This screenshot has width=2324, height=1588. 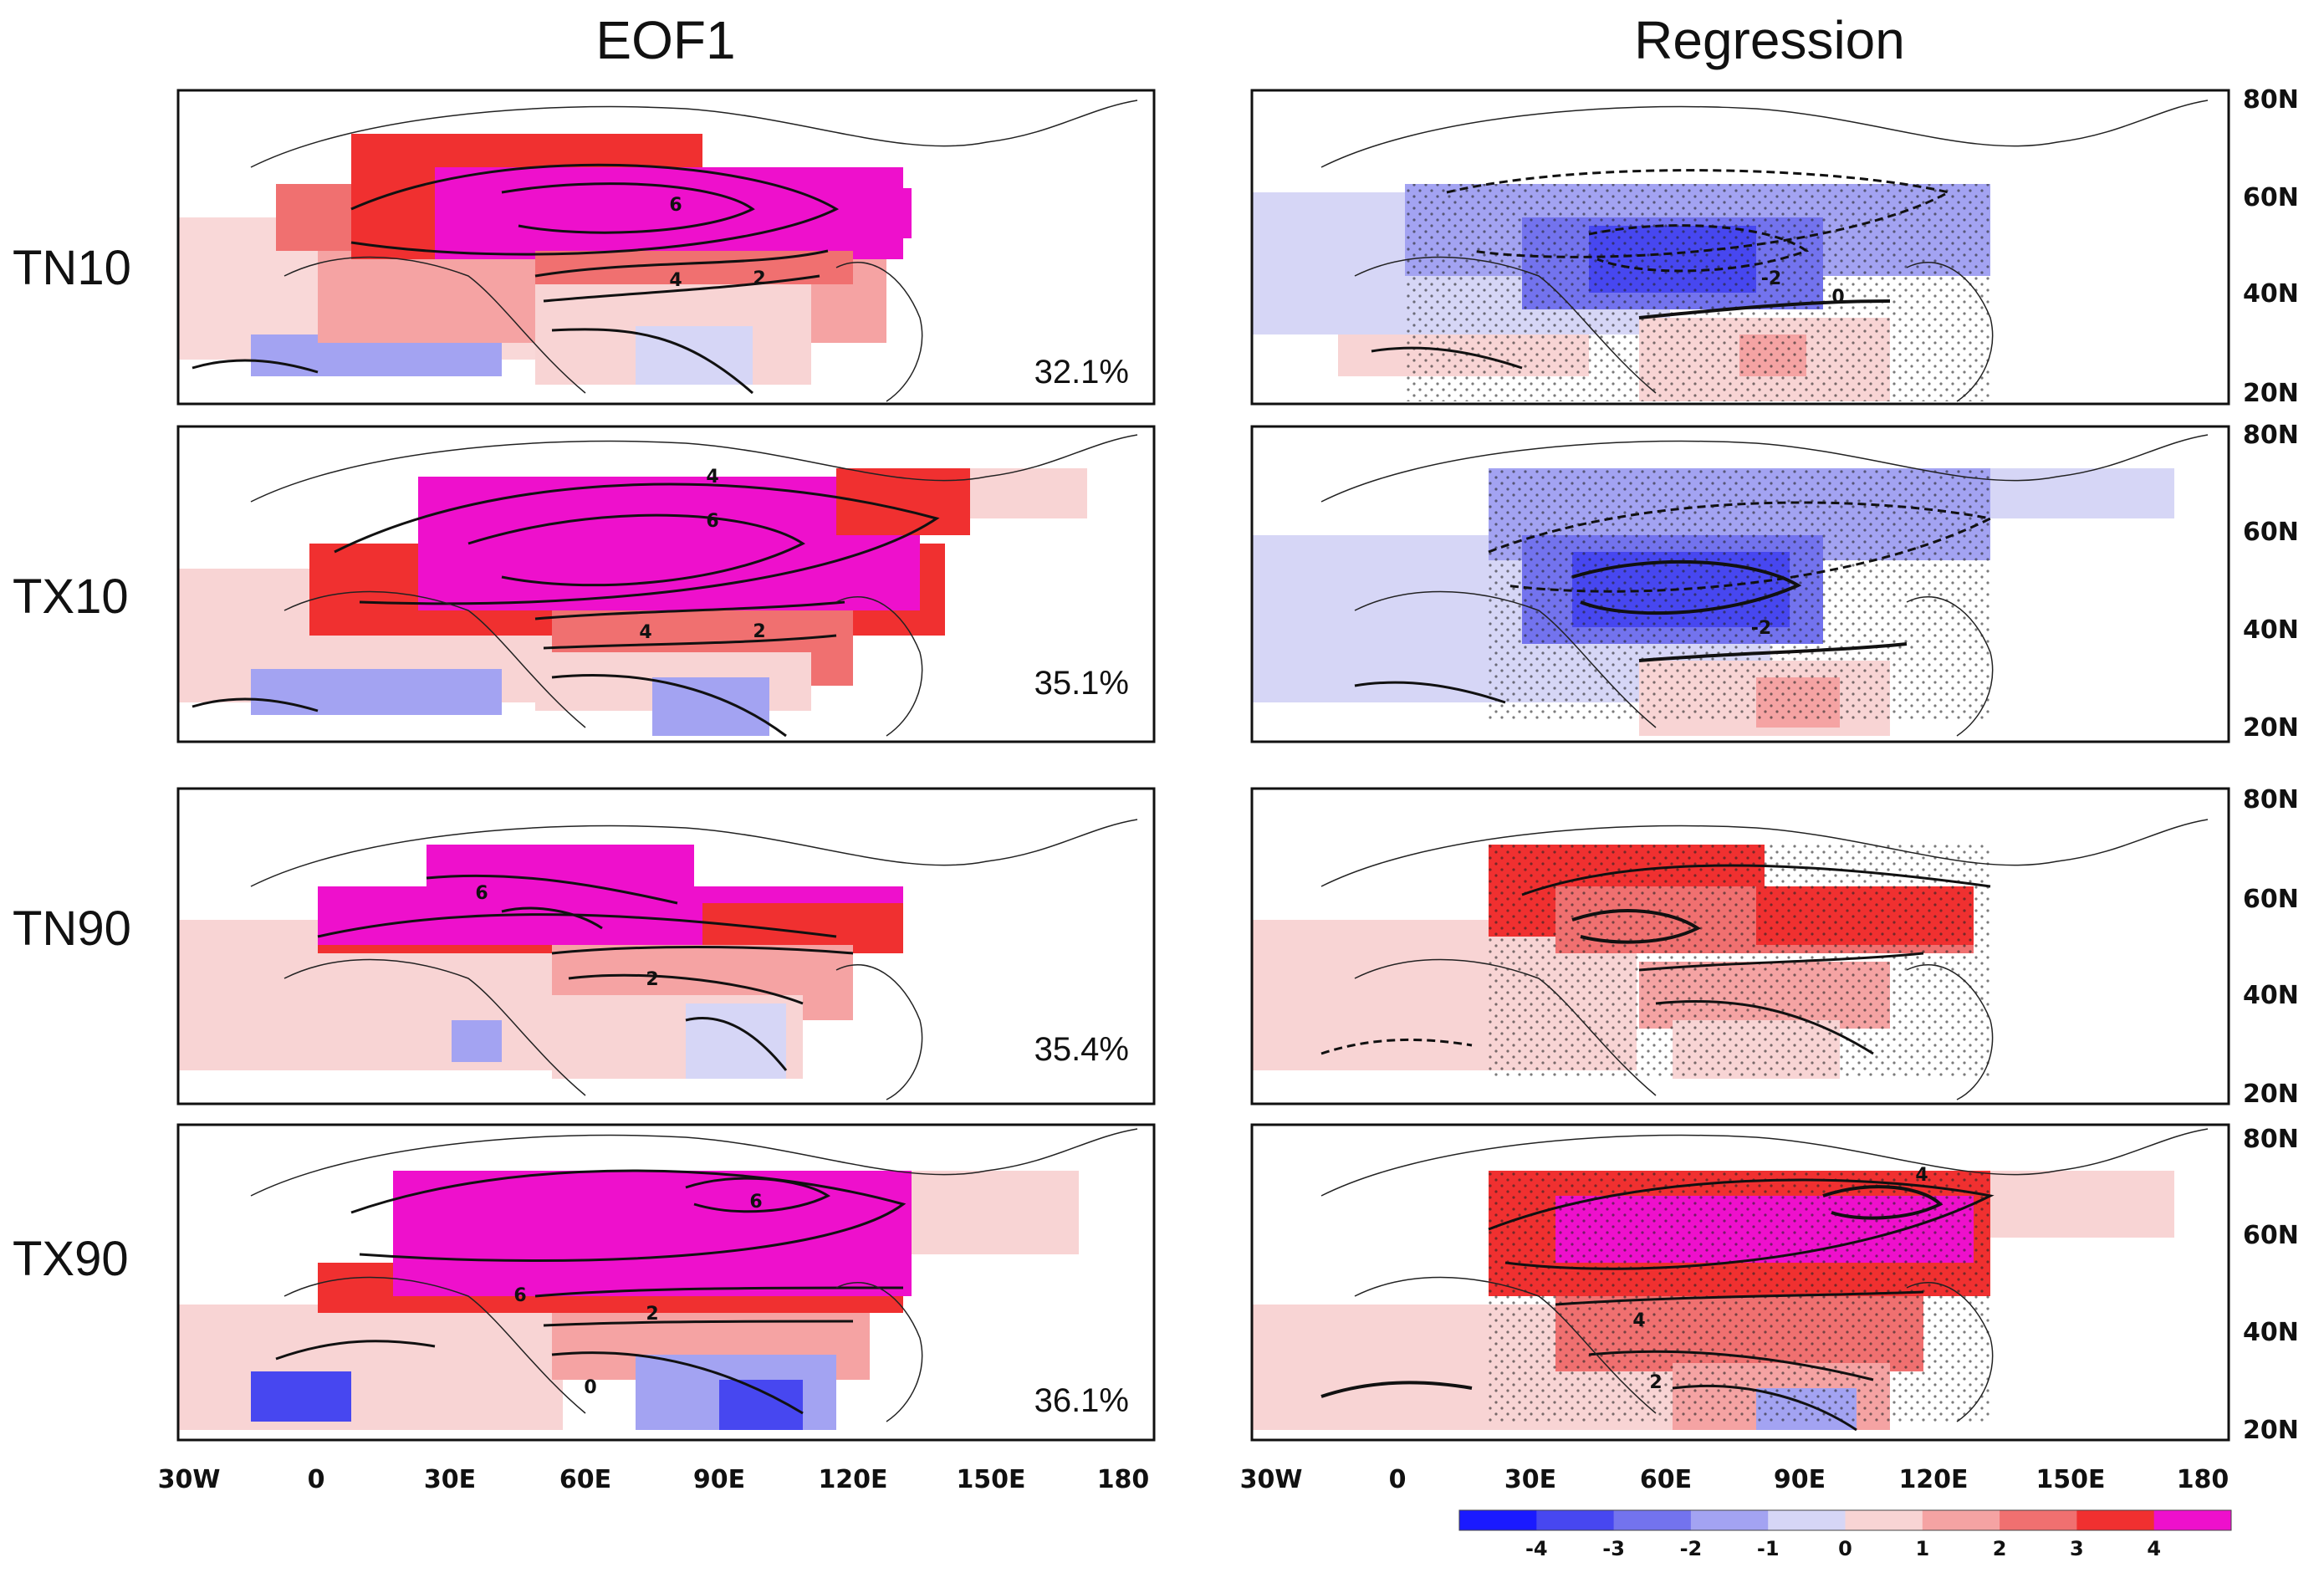 I want to click on colorbar-label: 1, so click(x=1922, y=1548).